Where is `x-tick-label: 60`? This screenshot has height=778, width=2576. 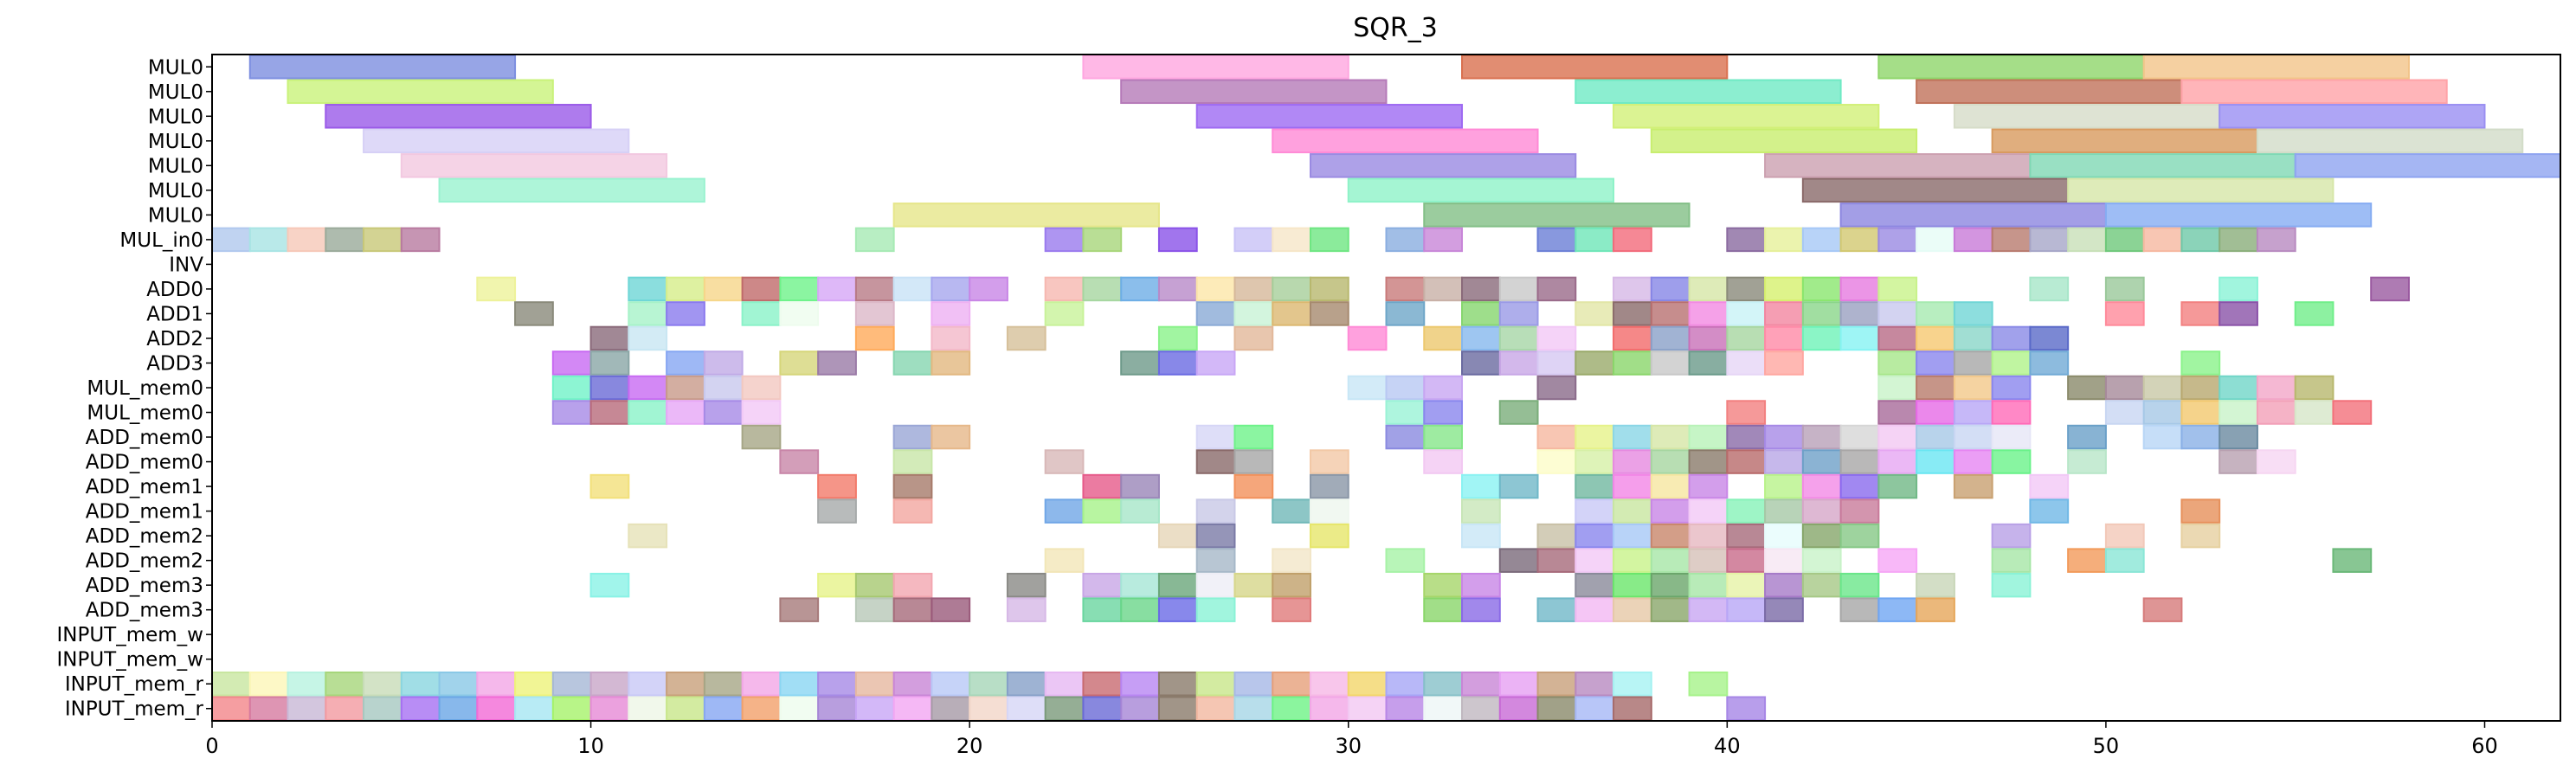
x-tick-label: 60 is located at coordinates (2484, 746).